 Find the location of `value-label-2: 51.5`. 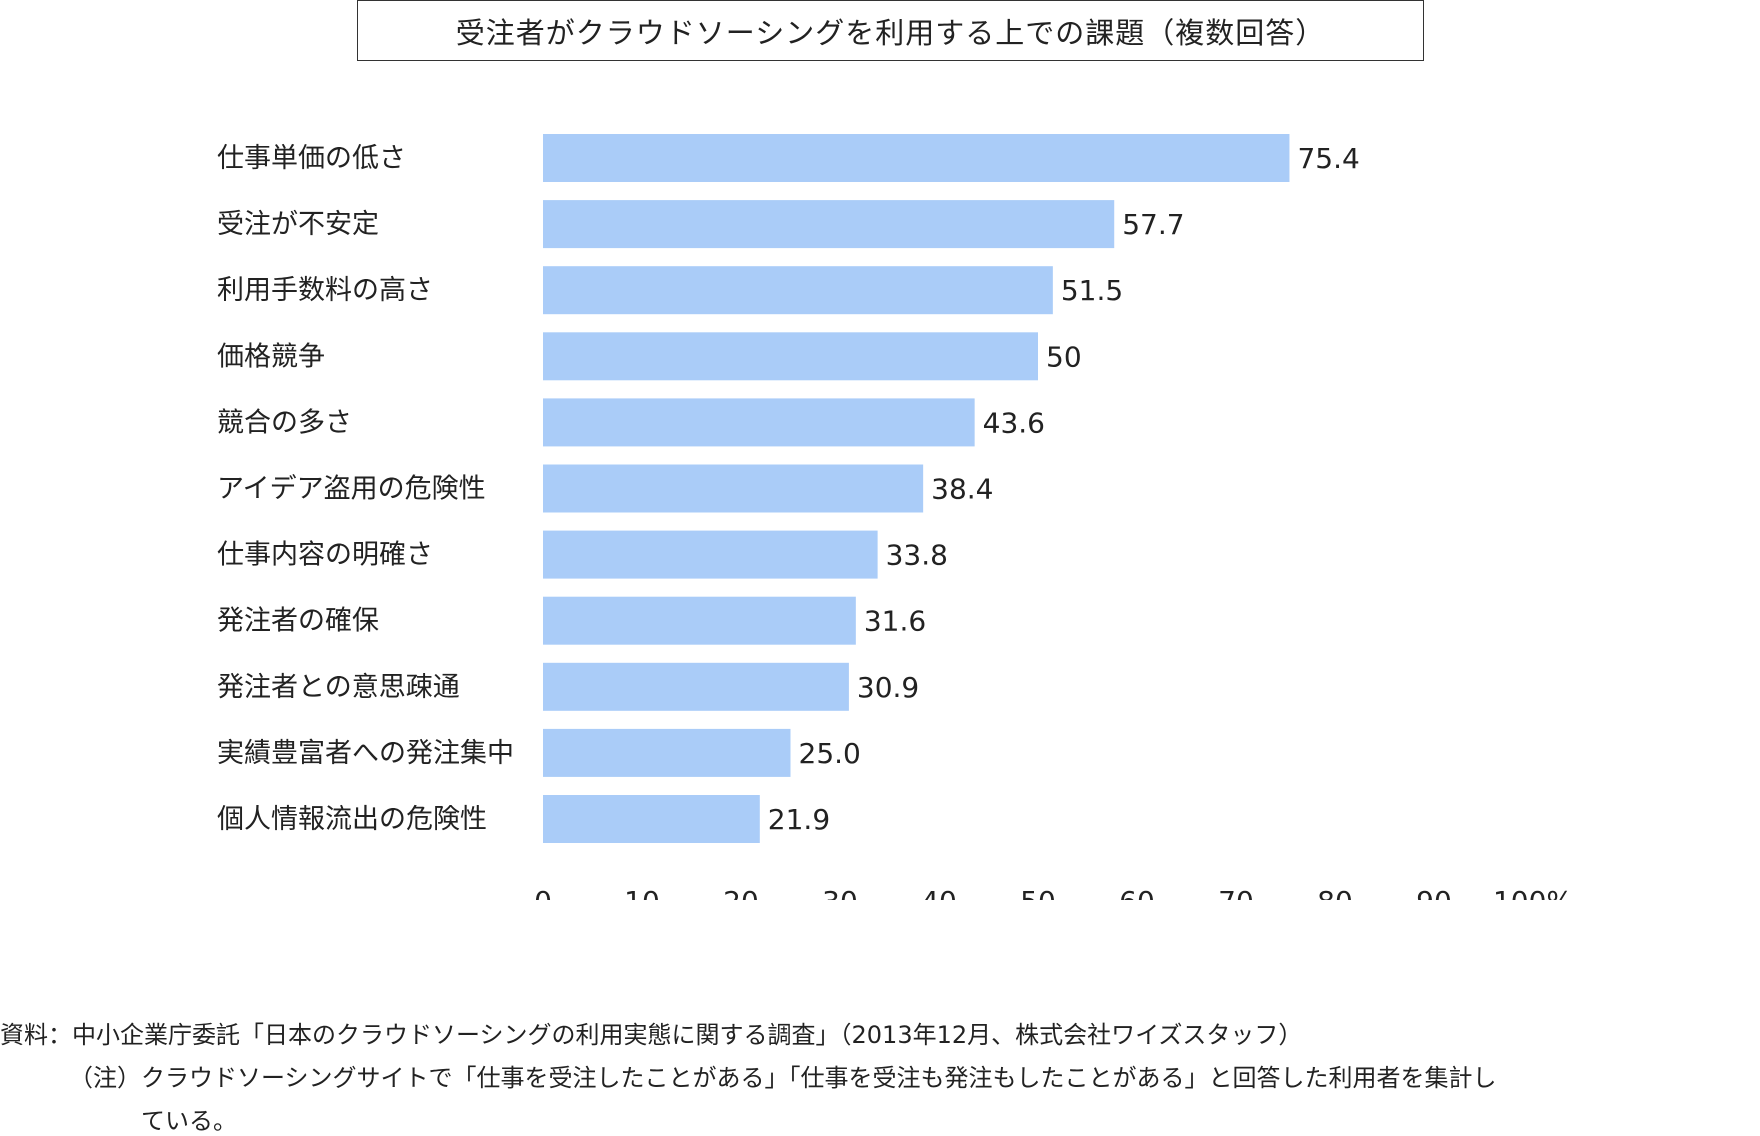

value-label-2: 51.5 is located at coordinates (1092, 290).